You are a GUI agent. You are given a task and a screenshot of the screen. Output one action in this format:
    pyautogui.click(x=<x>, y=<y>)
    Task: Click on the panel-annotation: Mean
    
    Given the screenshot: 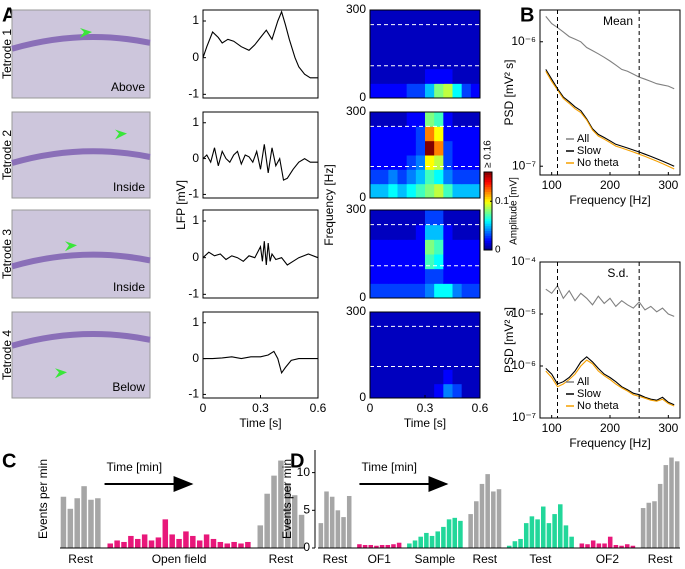 What is the action you would take?
    pyautogui.click(x=618, y=21)
    